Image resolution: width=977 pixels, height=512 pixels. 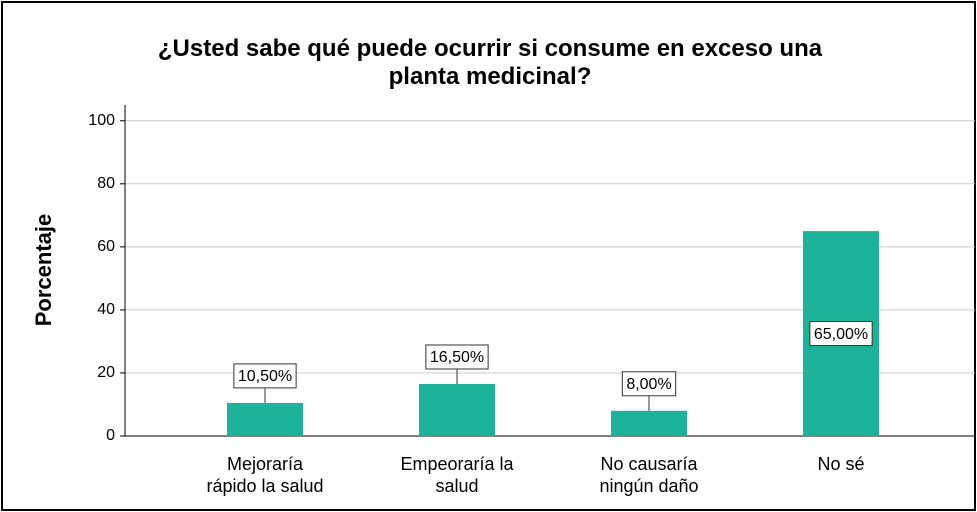 What do you see at coordinates (457, 475) in the screenshot?
I see `x-tick-label: Empeoraría la salud` at bounding box center [457, 475].